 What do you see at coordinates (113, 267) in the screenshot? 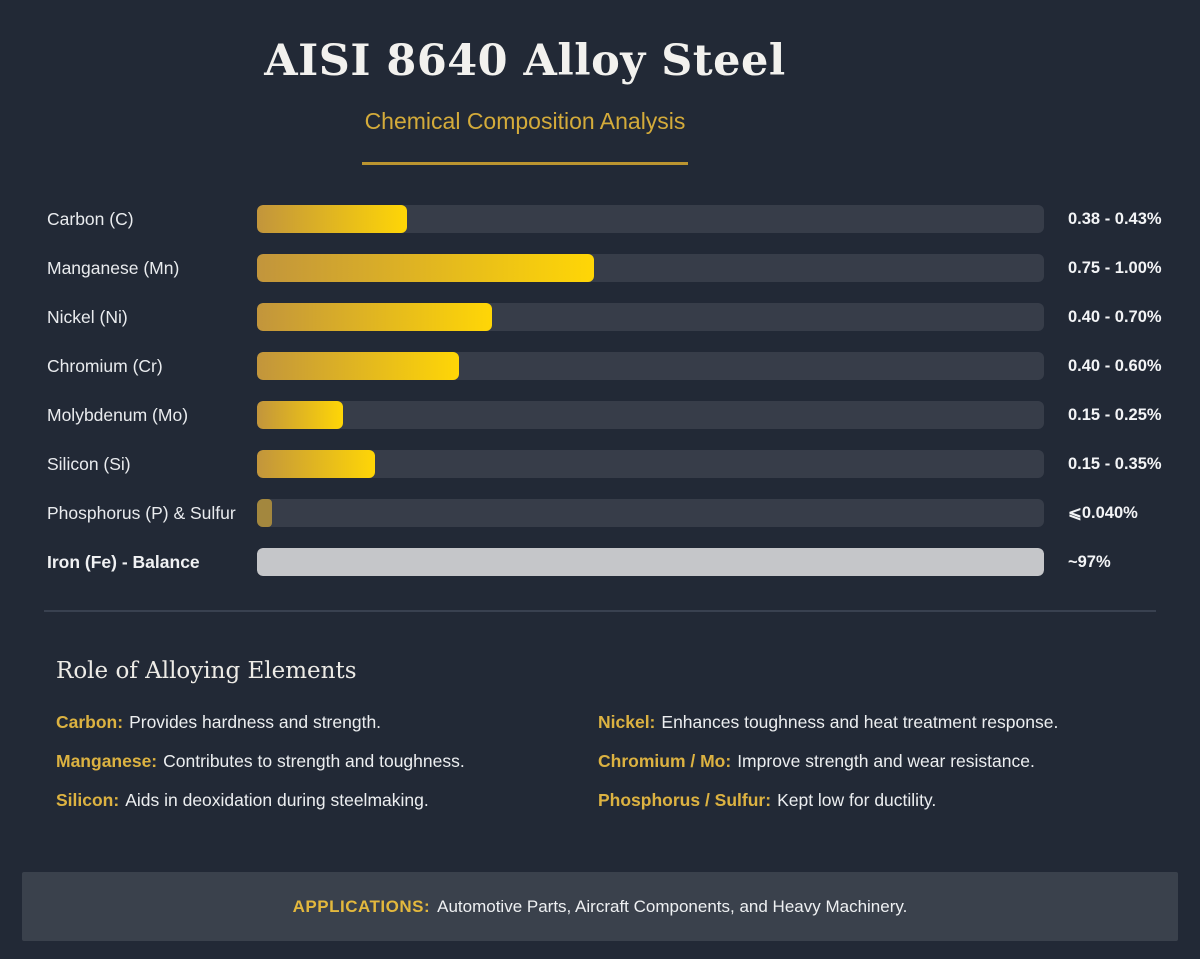
I see `element-label: Manganese (Mn)` at bounding box center [113, 267].